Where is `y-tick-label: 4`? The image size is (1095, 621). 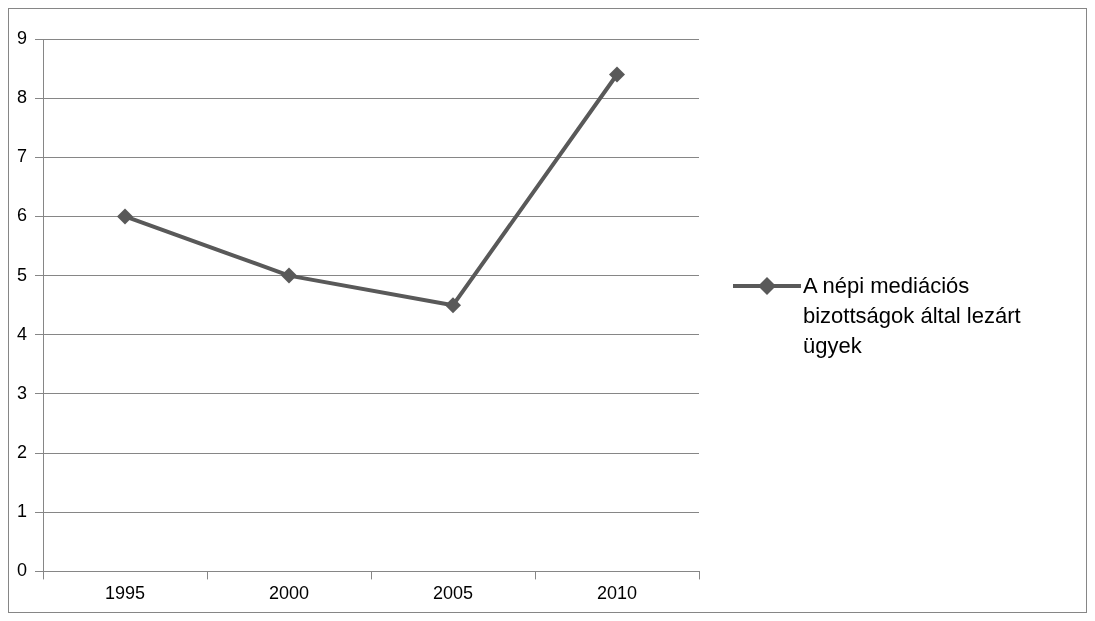
y-tick-label: 4 is located at coordinates (22, 333).